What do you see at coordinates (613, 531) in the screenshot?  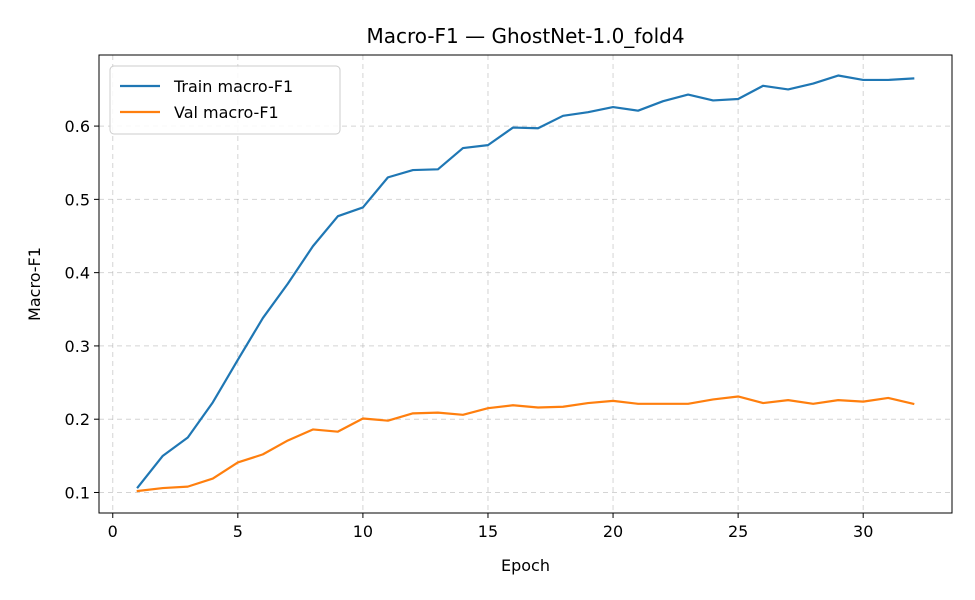 I see `x-tick-label: 20` at bounding box center [613, 531].